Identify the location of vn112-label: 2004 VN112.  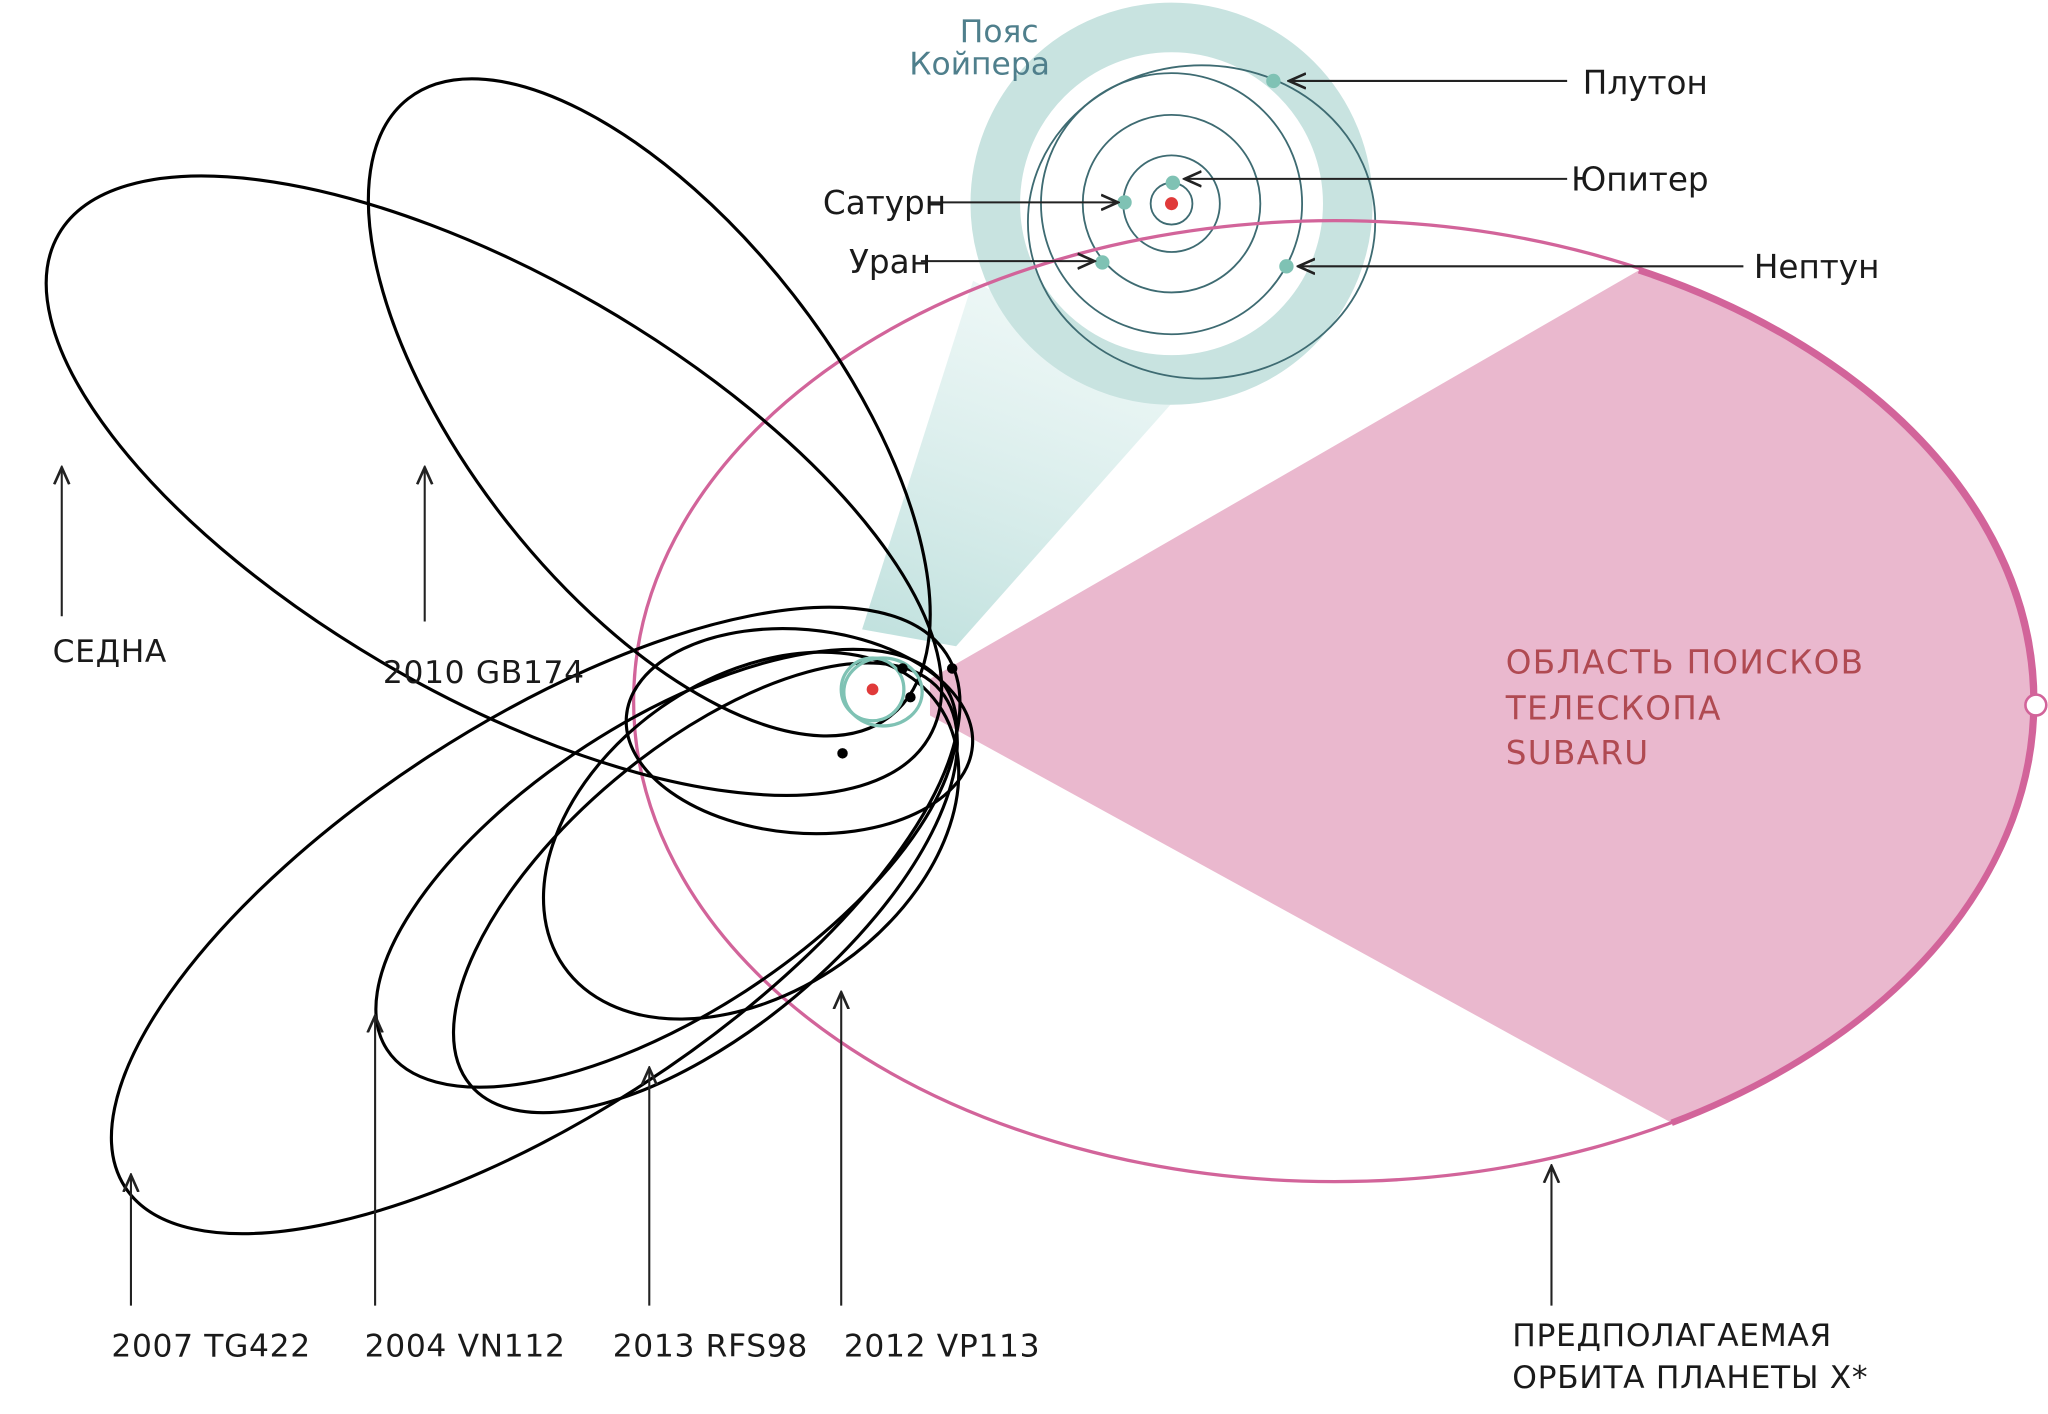
(465, 1347).